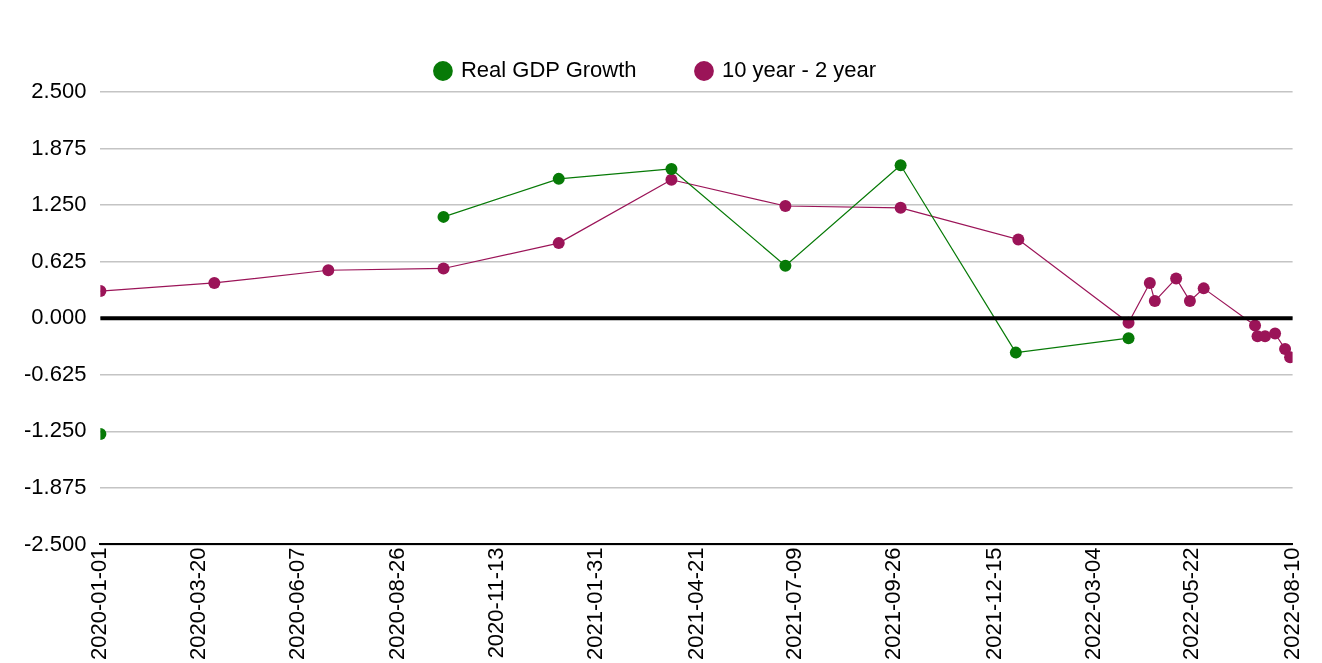  I want to click on y-tick-label: 2.500, so click(59, 91).